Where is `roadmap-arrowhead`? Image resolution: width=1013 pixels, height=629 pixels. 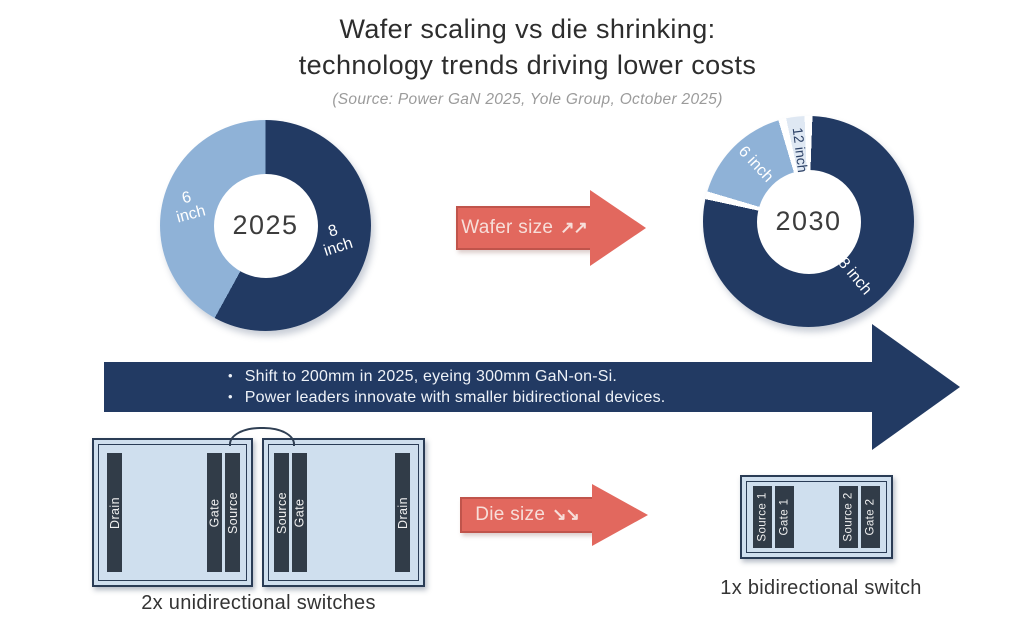 roadmap-arrowhead is located at coordinates (916, 387).